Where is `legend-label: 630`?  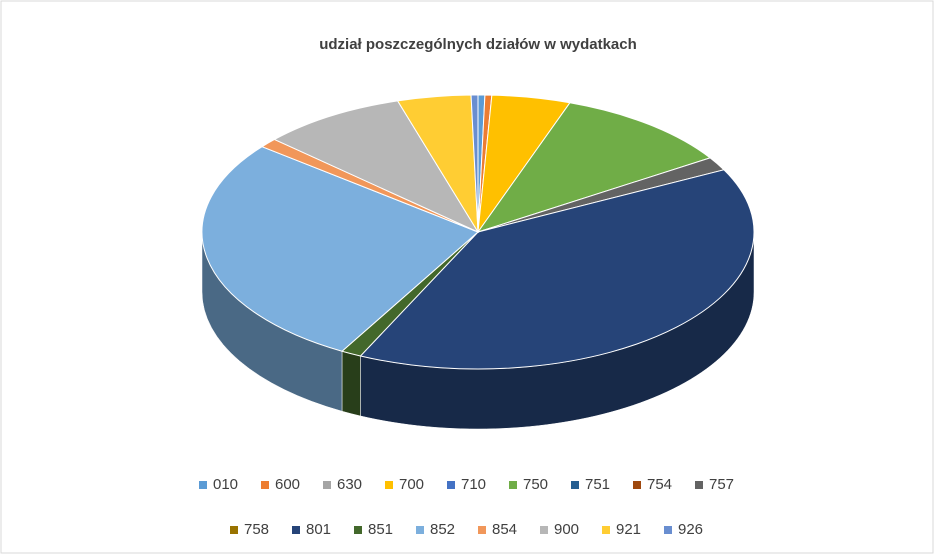
legend-label: 630 is located at coordinates (349, 484).